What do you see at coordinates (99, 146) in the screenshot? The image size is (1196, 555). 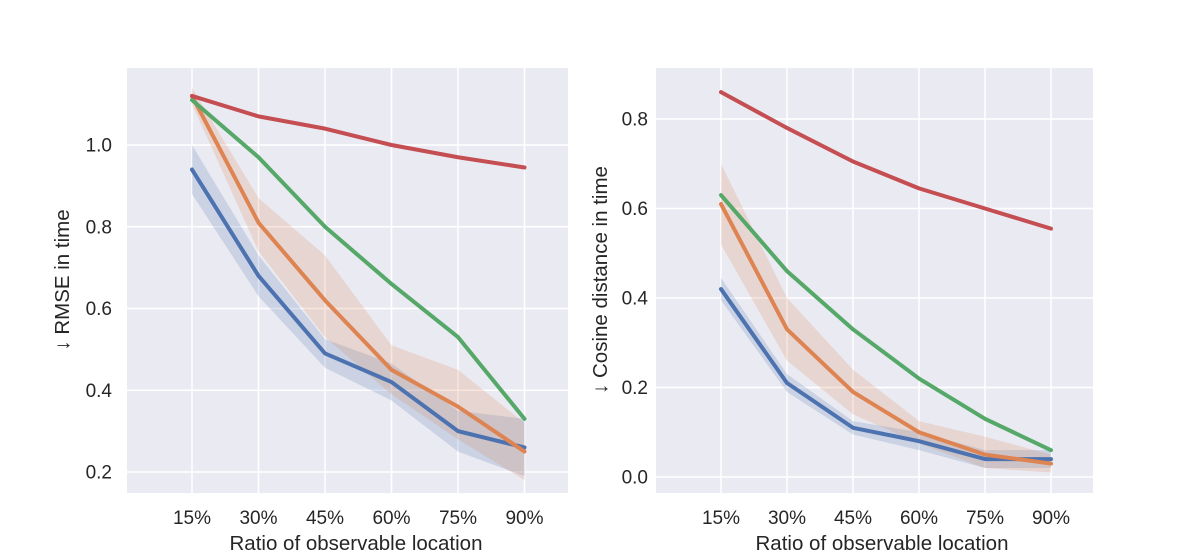 I see `y-tick-label: 1.0` at bounding box center [99, 146].